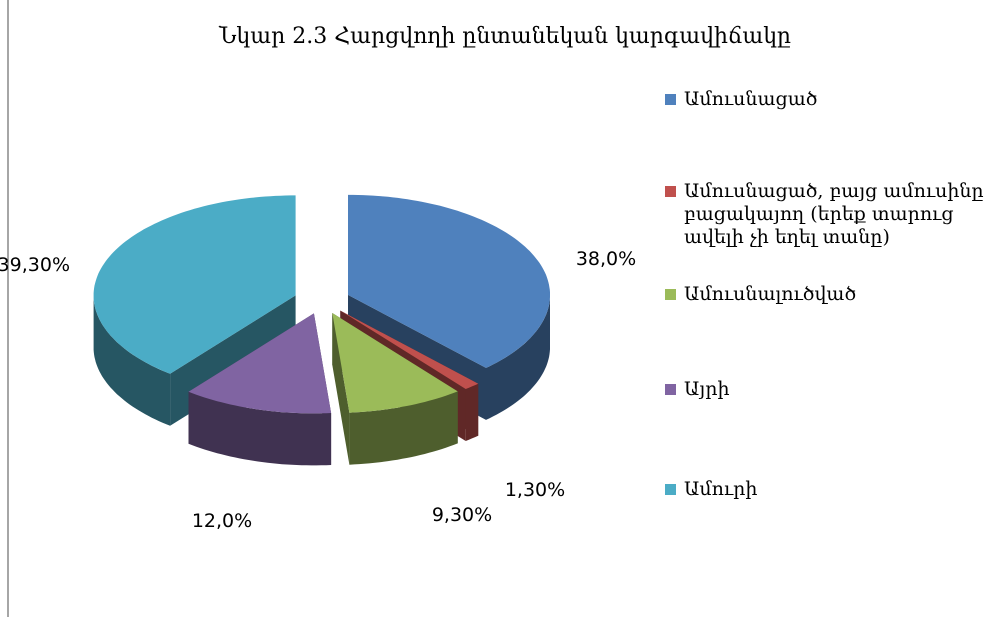 This screenshot has height=617, width=998. I want to click on data-label: 1,30%, so click(535, 490).